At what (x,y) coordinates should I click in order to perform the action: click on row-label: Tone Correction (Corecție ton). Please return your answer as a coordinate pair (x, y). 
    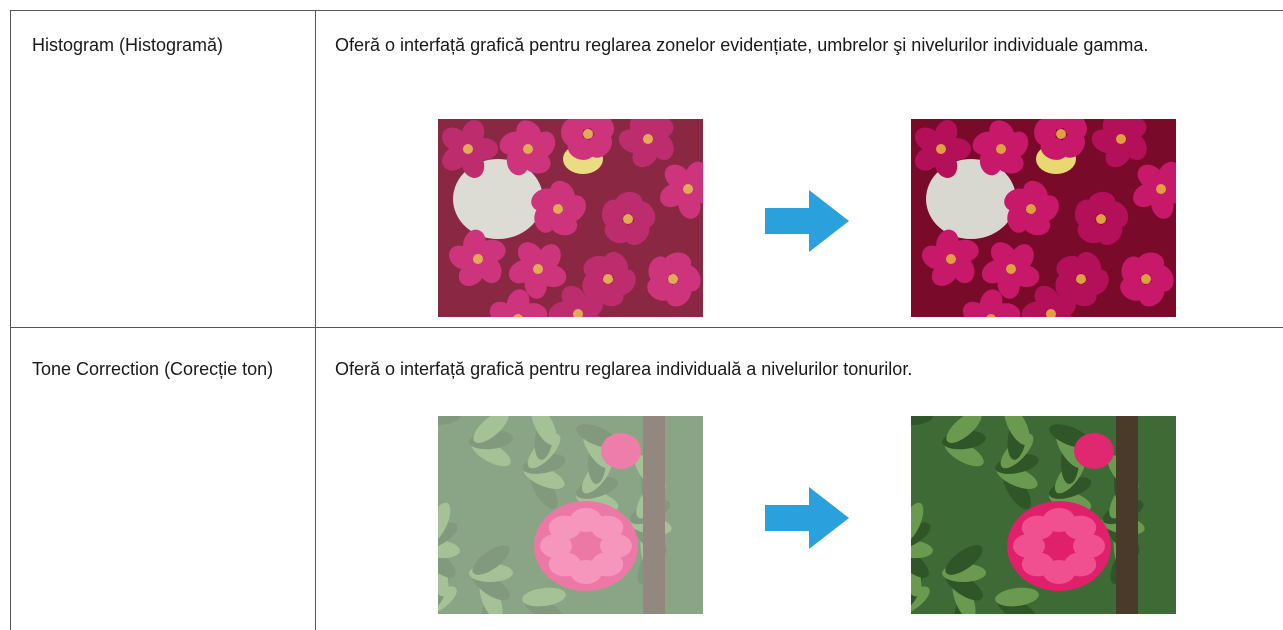
    Looking at the image, I should click on (153, 369).